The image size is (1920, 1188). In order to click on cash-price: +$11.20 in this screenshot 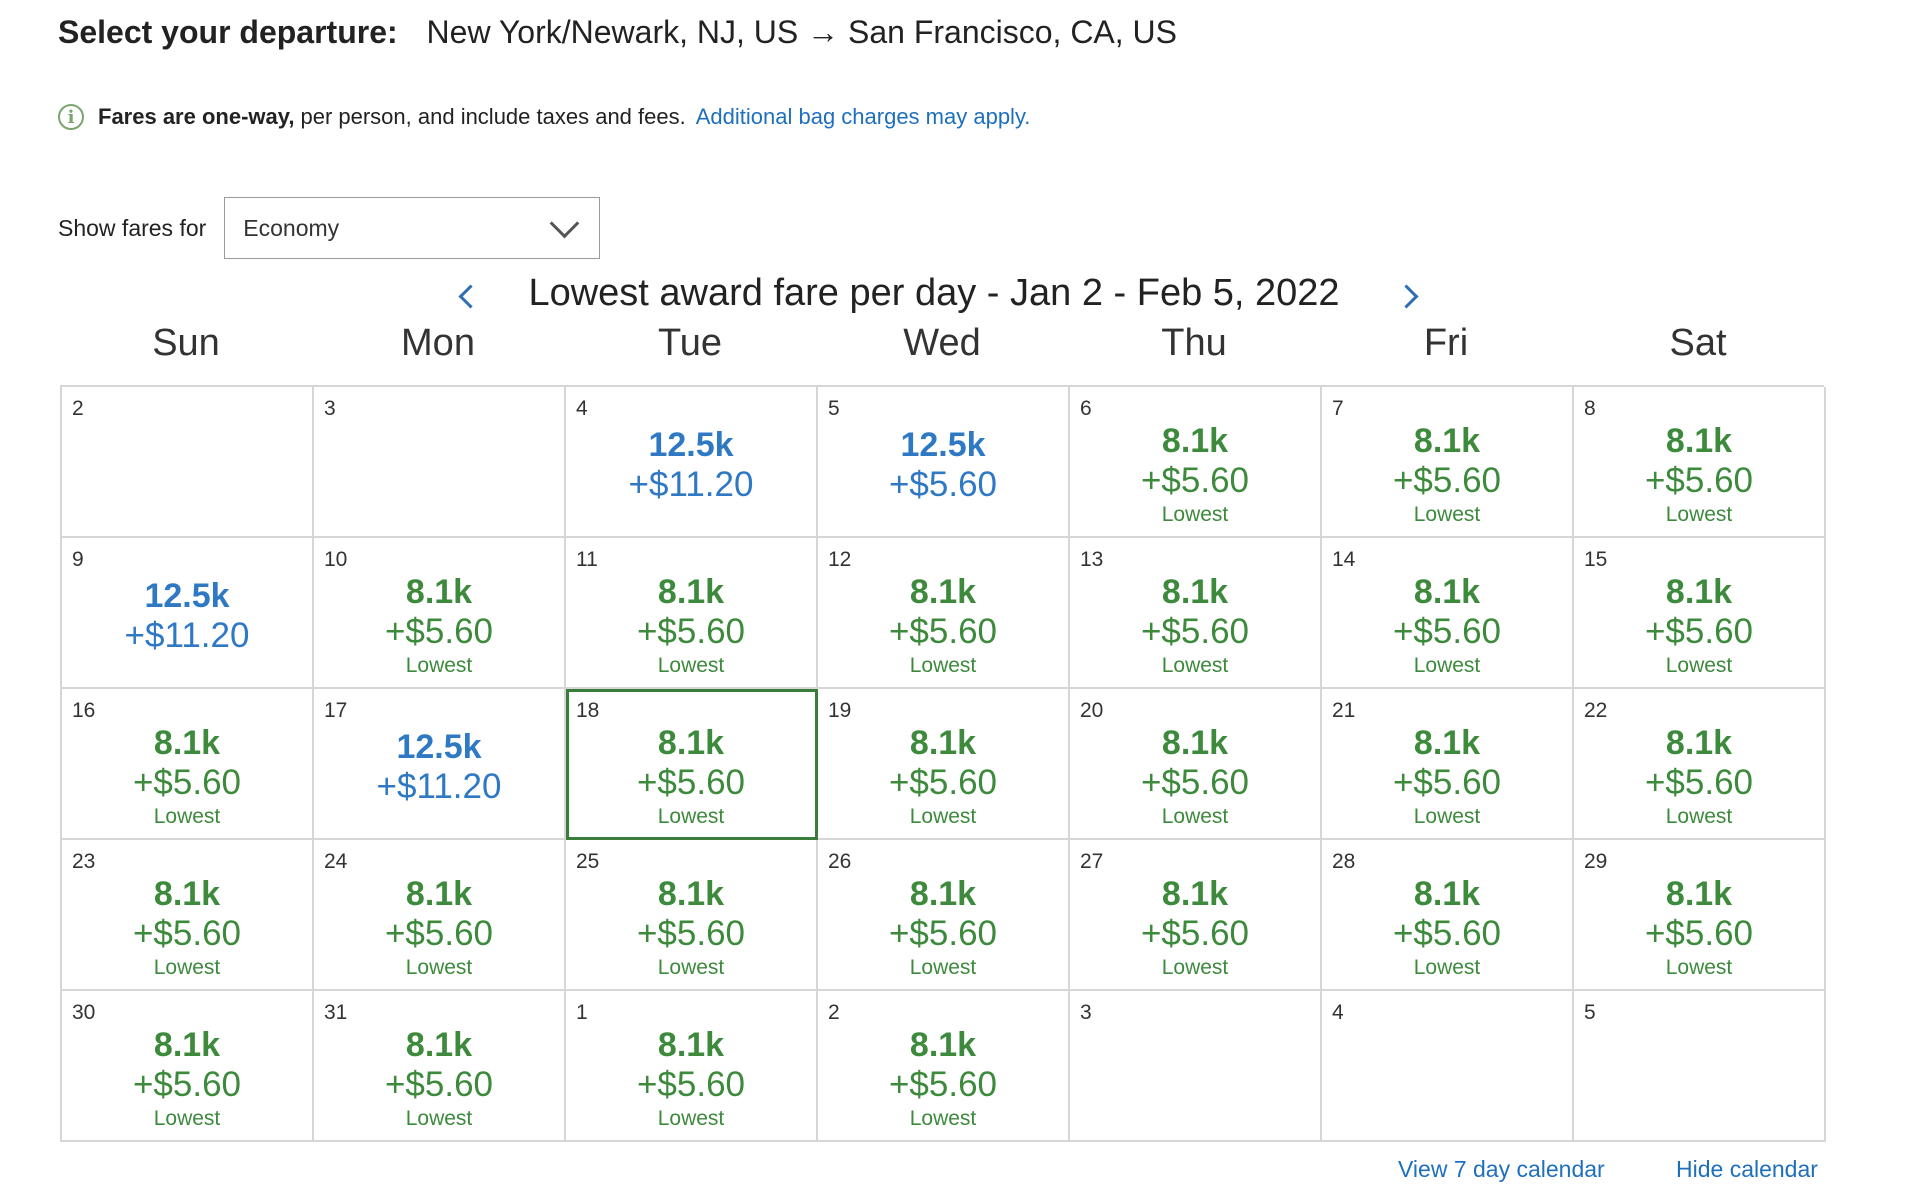, I will do `click(187, 635)`.